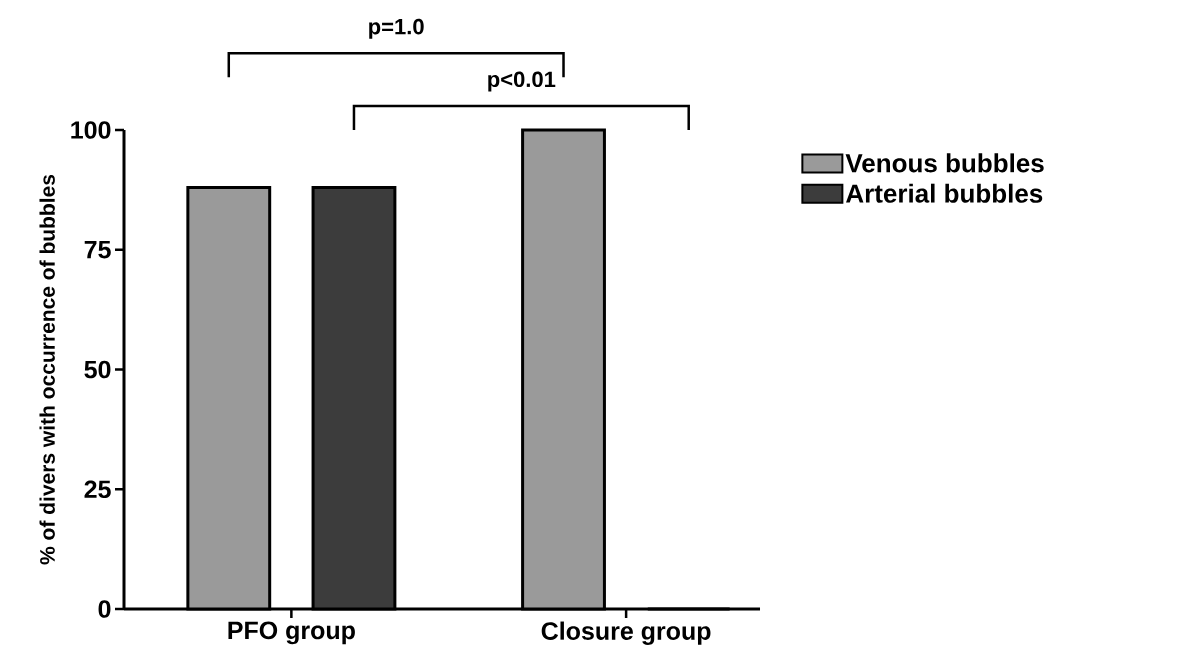  What do you see at coordinates (97, 369) in the screenshot?
I see `y-tick-label: 50` at bounding box center [97, 369].